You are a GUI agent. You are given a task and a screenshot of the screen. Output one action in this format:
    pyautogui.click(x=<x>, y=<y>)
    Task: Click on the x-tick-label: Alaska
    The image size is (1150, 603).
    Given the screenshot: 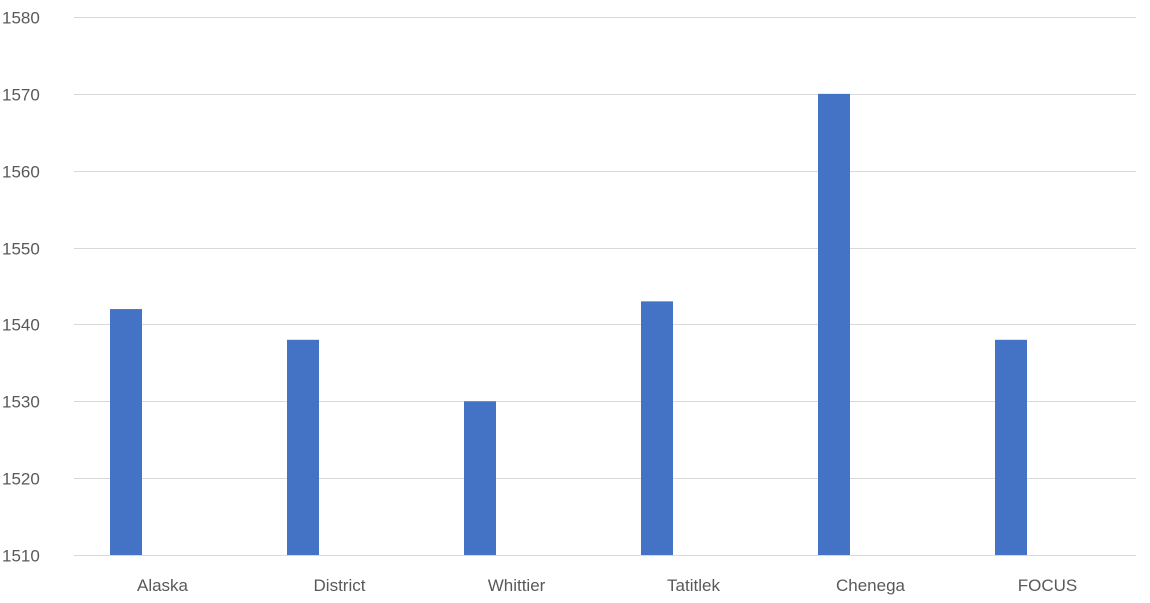 What is the action you would take?
    pyautogui.click(x=163, y=585)
    